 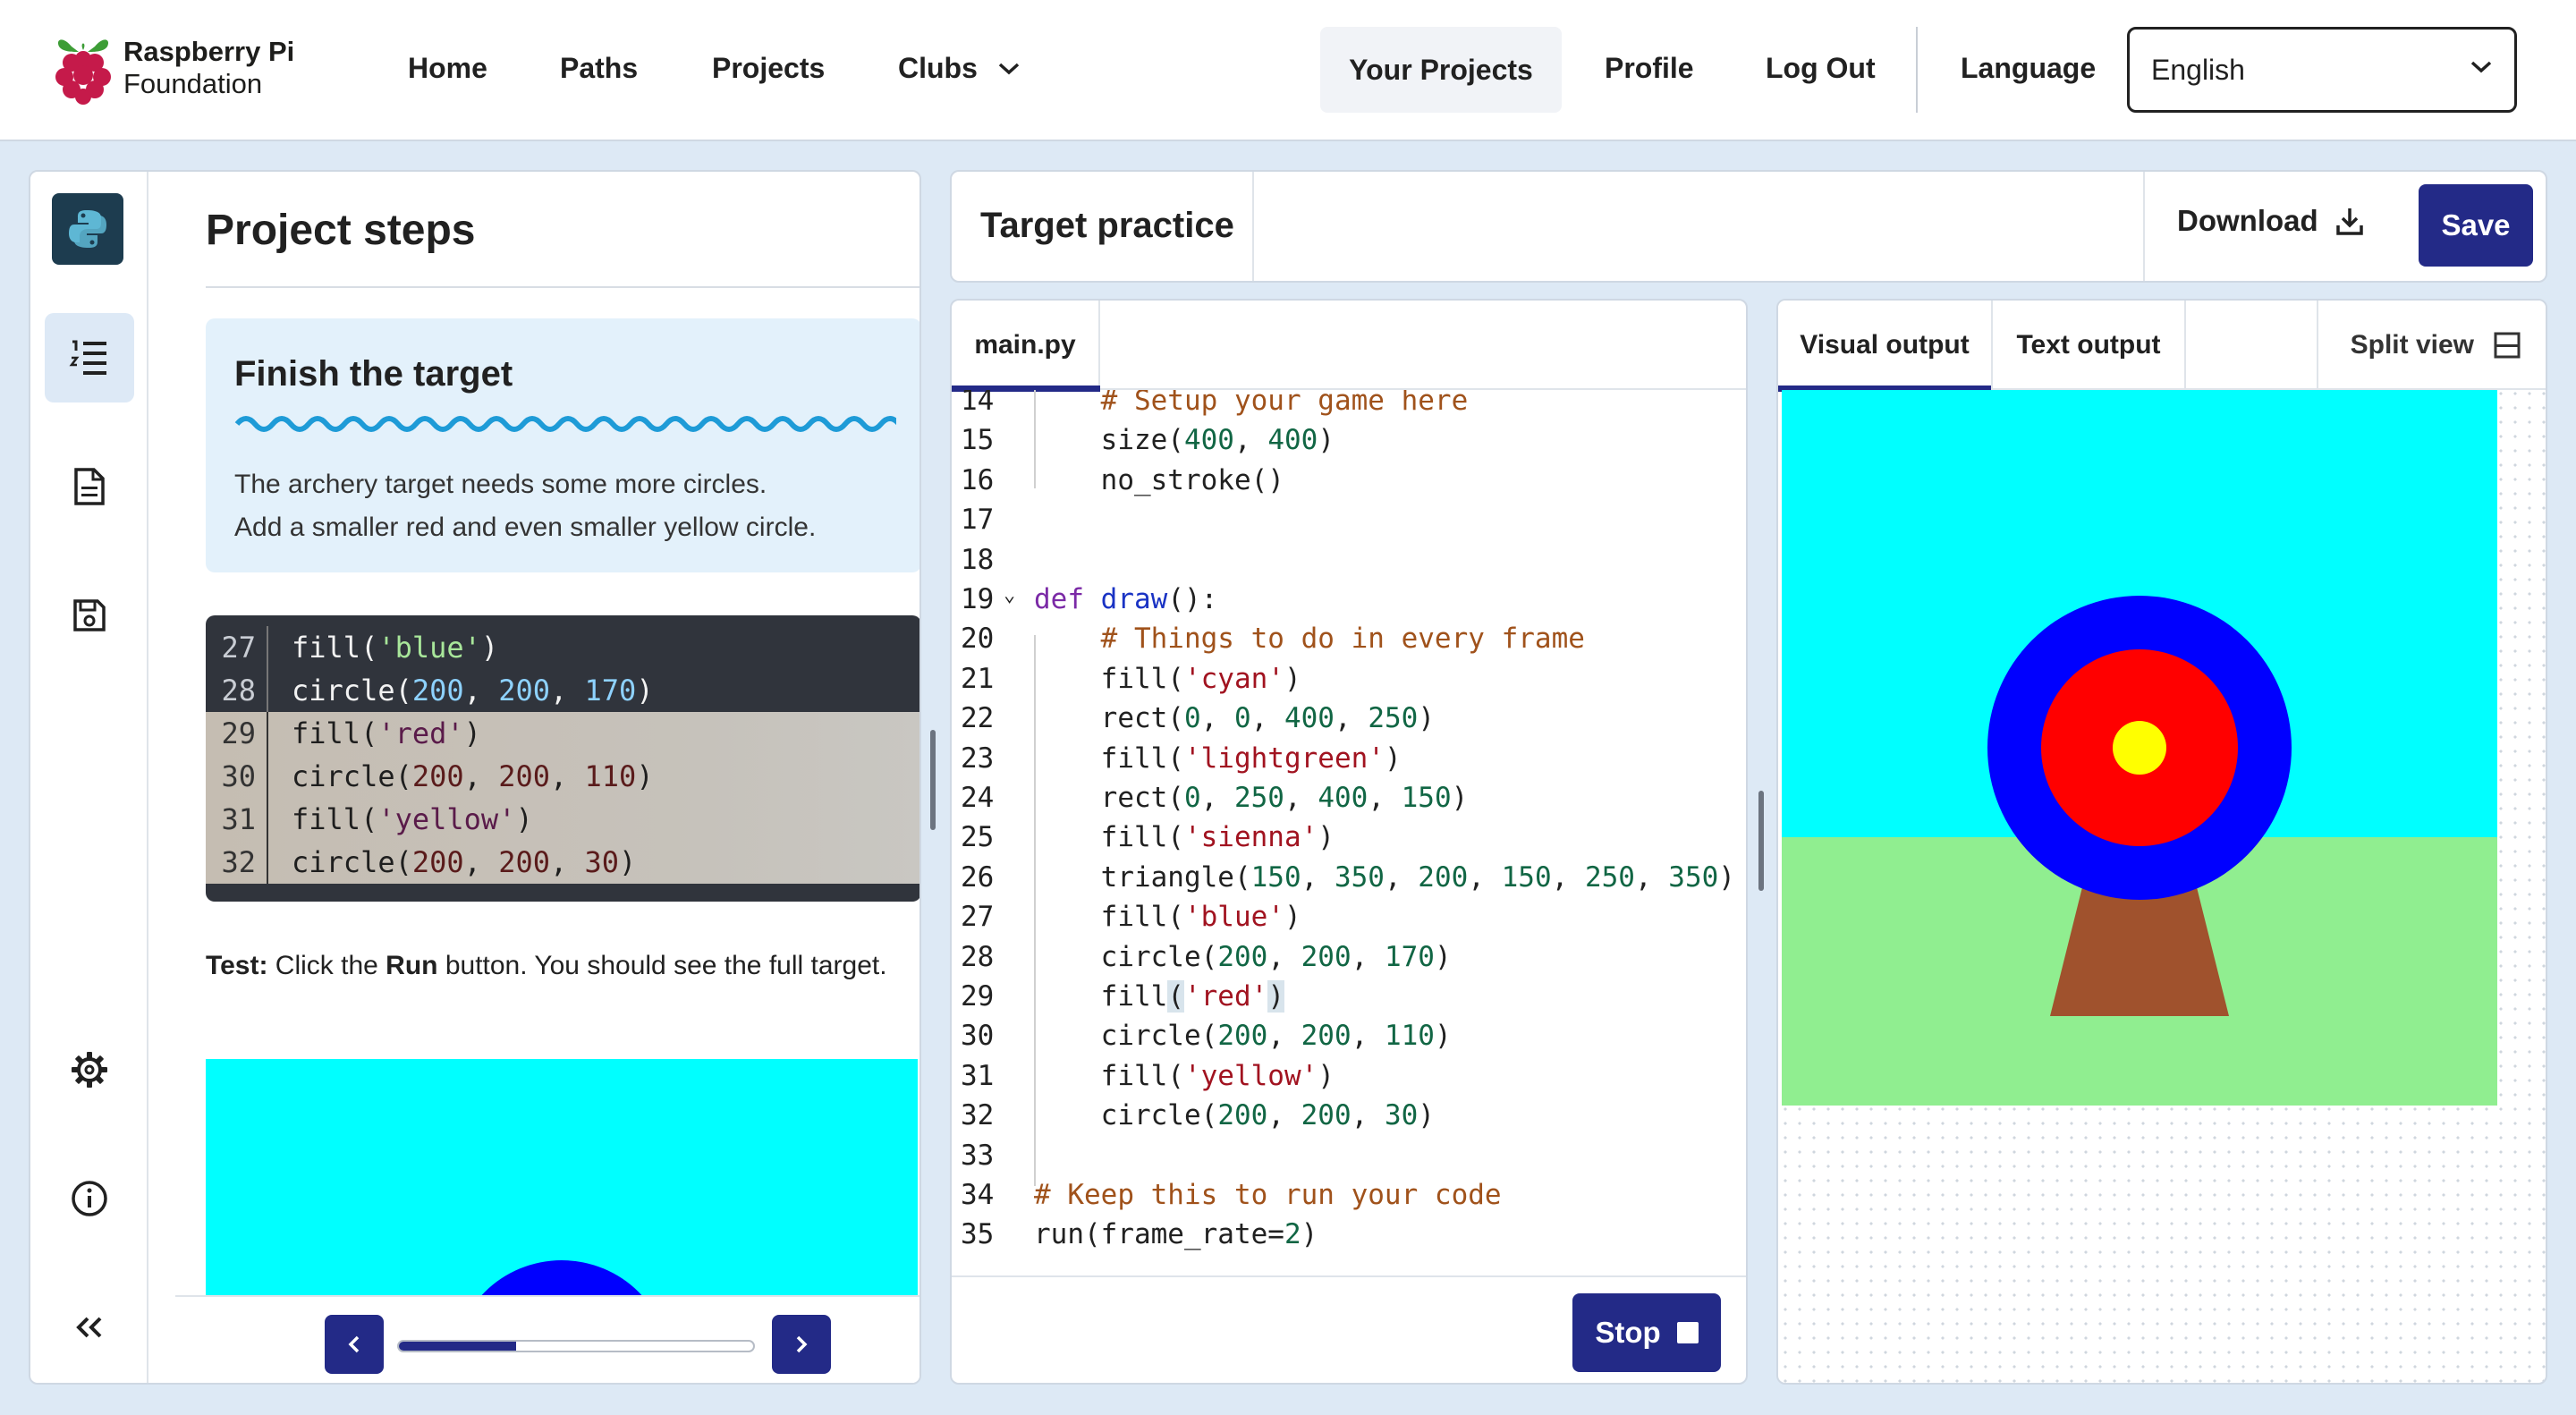 I want to click on code-token: size(, so click(x=1142, y=440).